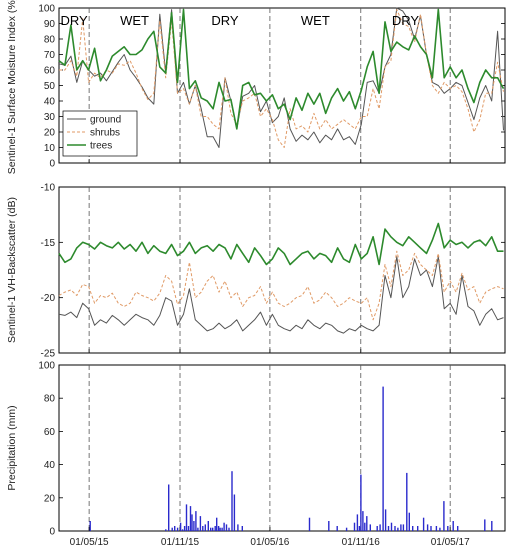 The image size is (512, 550). What do you see at coordinates (12, 447) in the screenshot?
I see `y-axis-label: Precipitation (mm)` at bounding box center [12, 447].